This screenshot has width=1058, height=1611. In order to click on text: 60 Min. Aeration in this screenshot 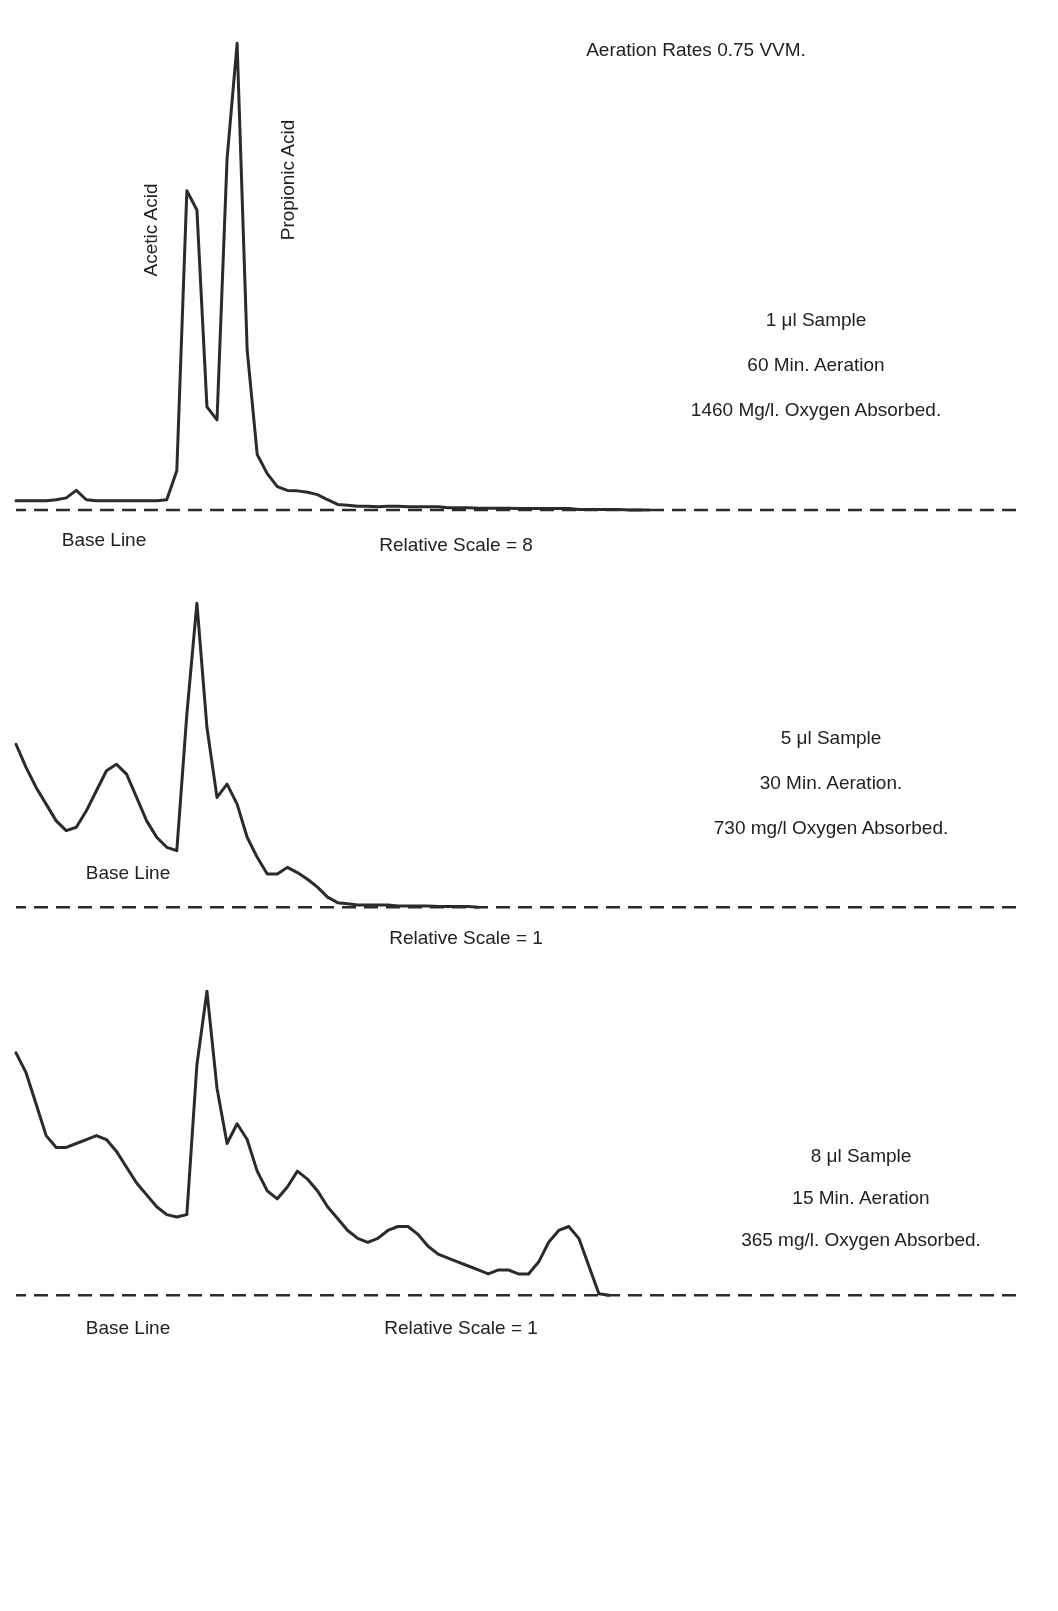, I will do `click(816, 364)`.